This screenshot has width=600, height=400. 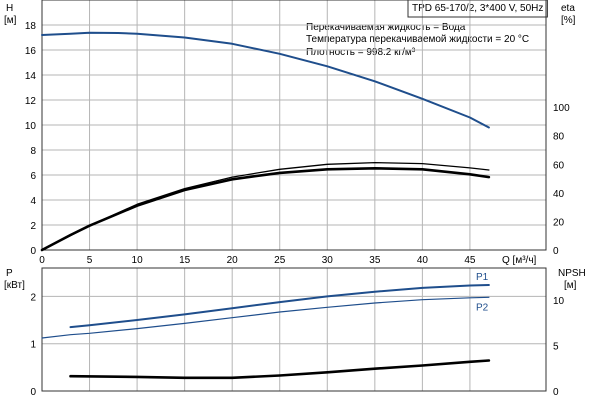 I want to click on title-box, so click(x=477, y=9).